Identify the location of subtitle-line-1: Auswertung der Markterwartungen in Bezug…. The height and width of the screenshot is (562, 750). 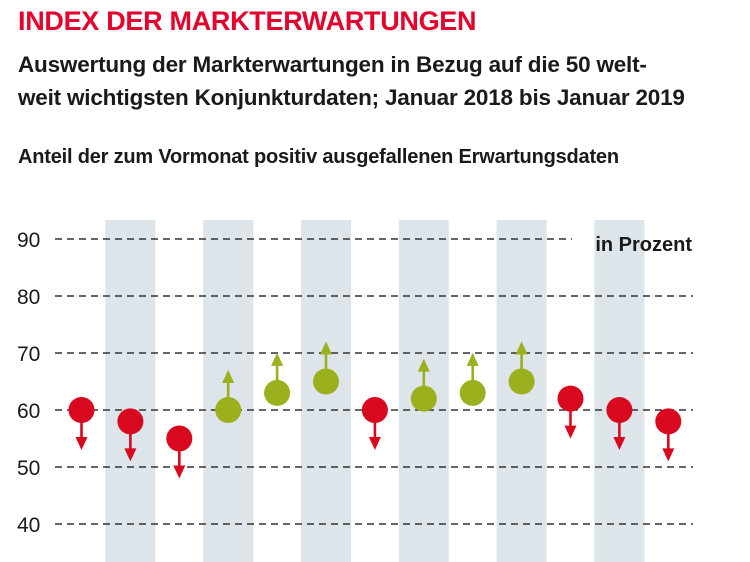
(332, 64).